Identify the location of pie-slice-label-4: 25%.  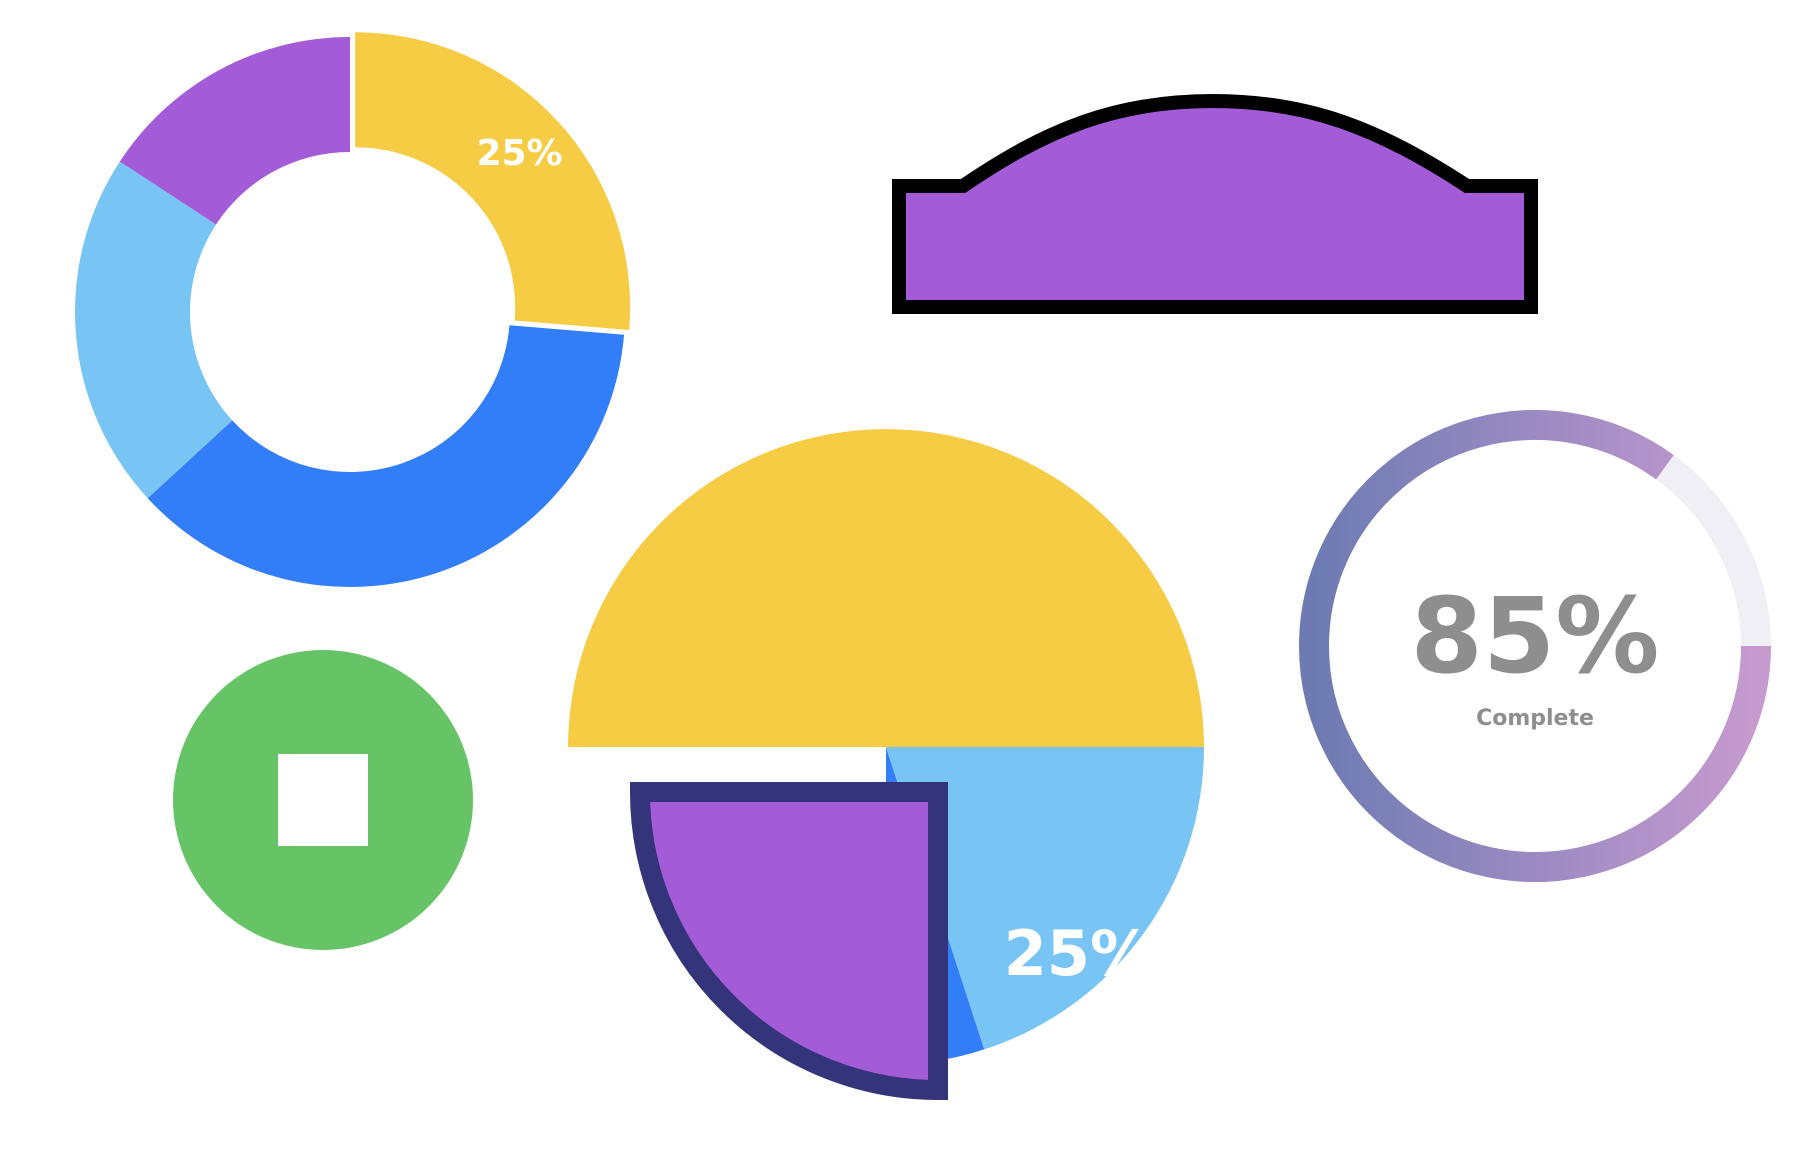
(1078, 953).